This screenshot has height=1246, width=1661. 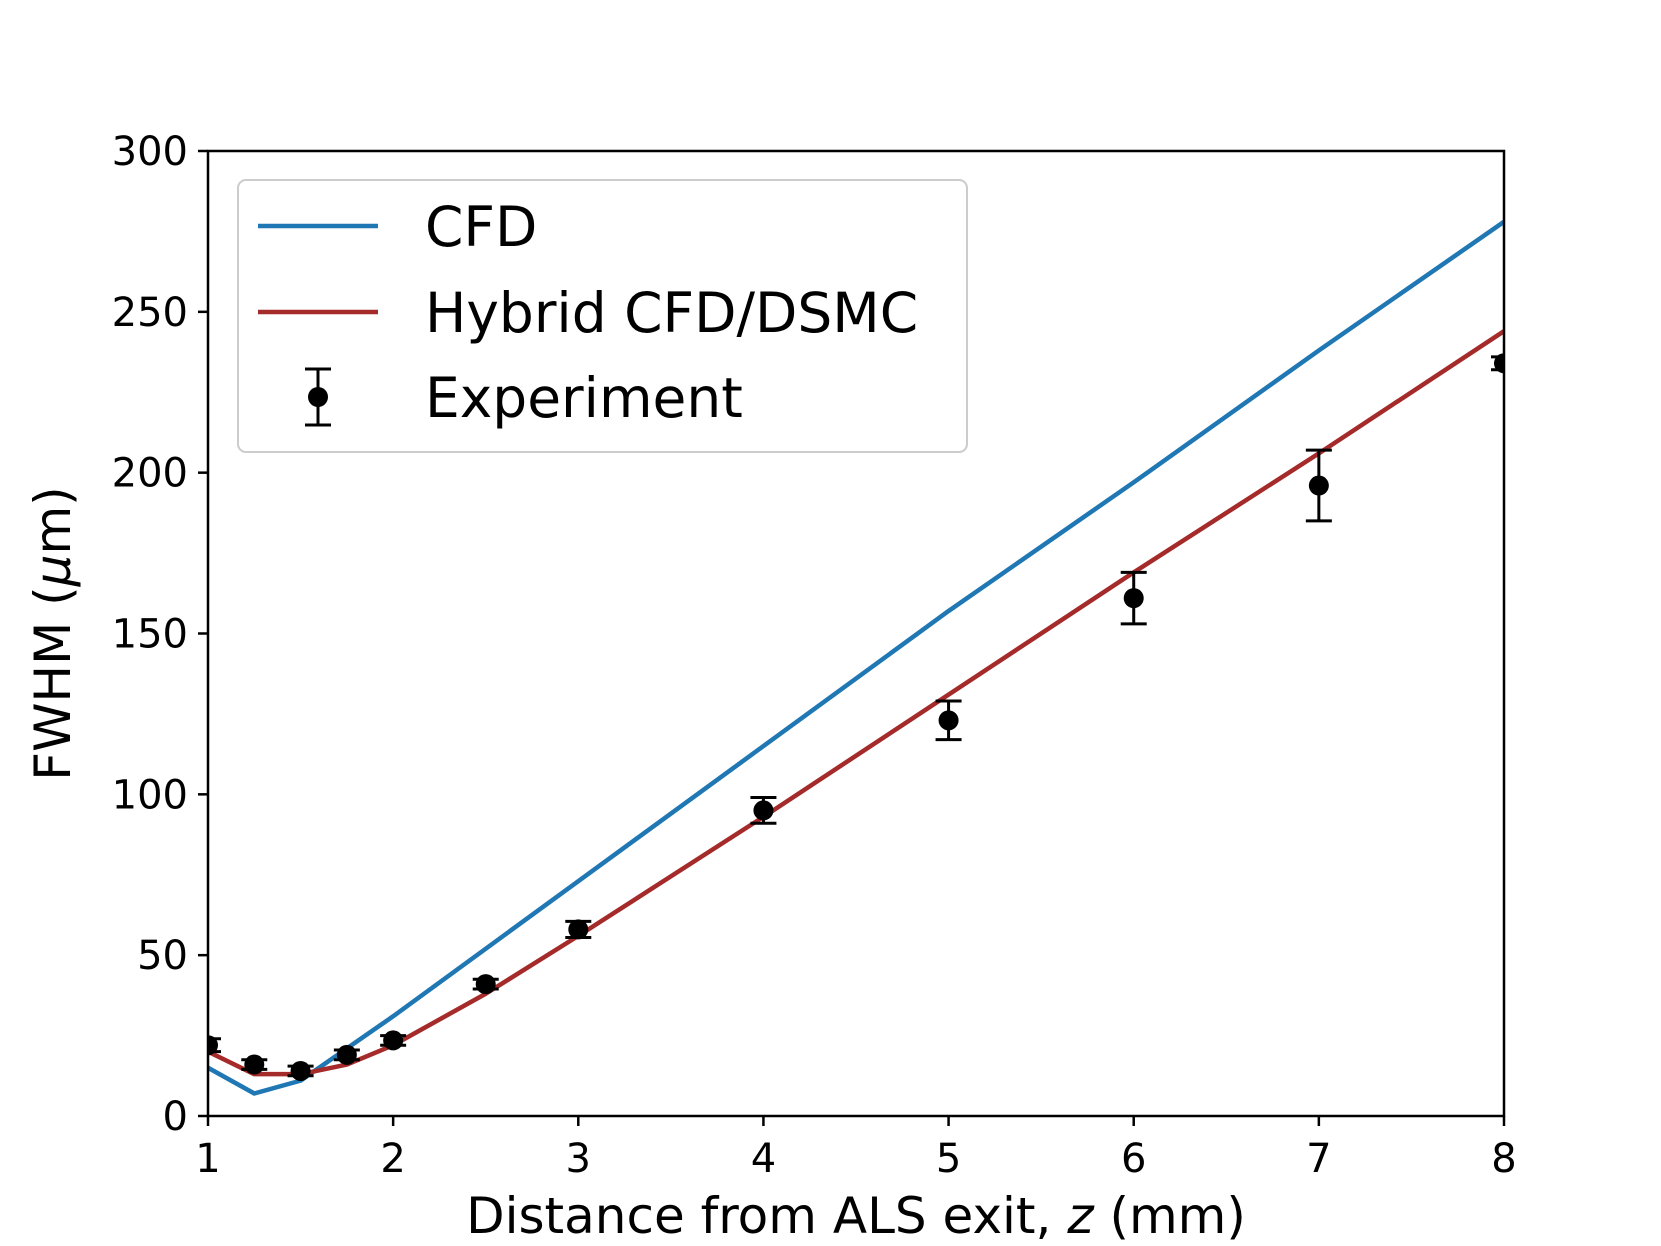 I want to click on x-tick-label: 3, so click(x=578, y=1159).